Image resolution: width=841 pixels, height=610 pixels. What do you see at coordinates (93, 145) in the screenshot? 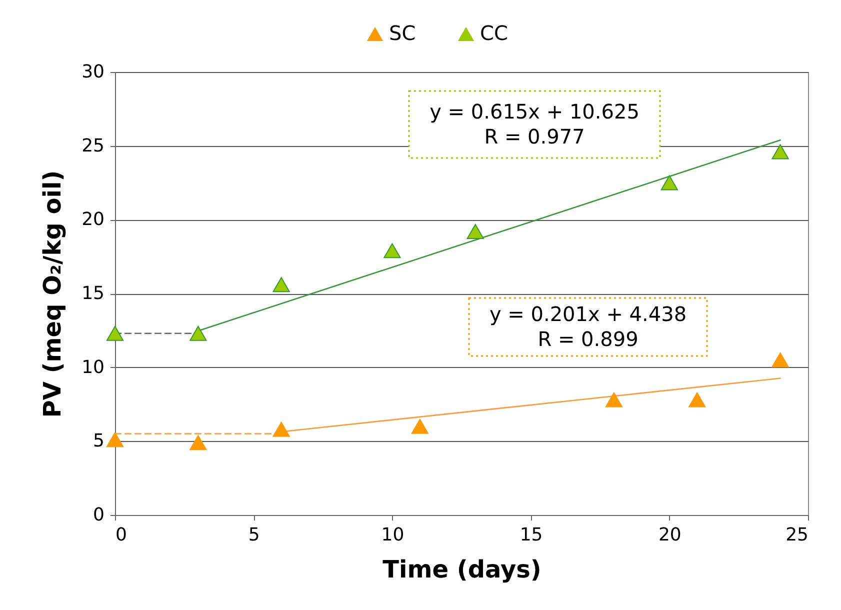
I see `y-tick-label: 25` at bounding box center [93, 145].